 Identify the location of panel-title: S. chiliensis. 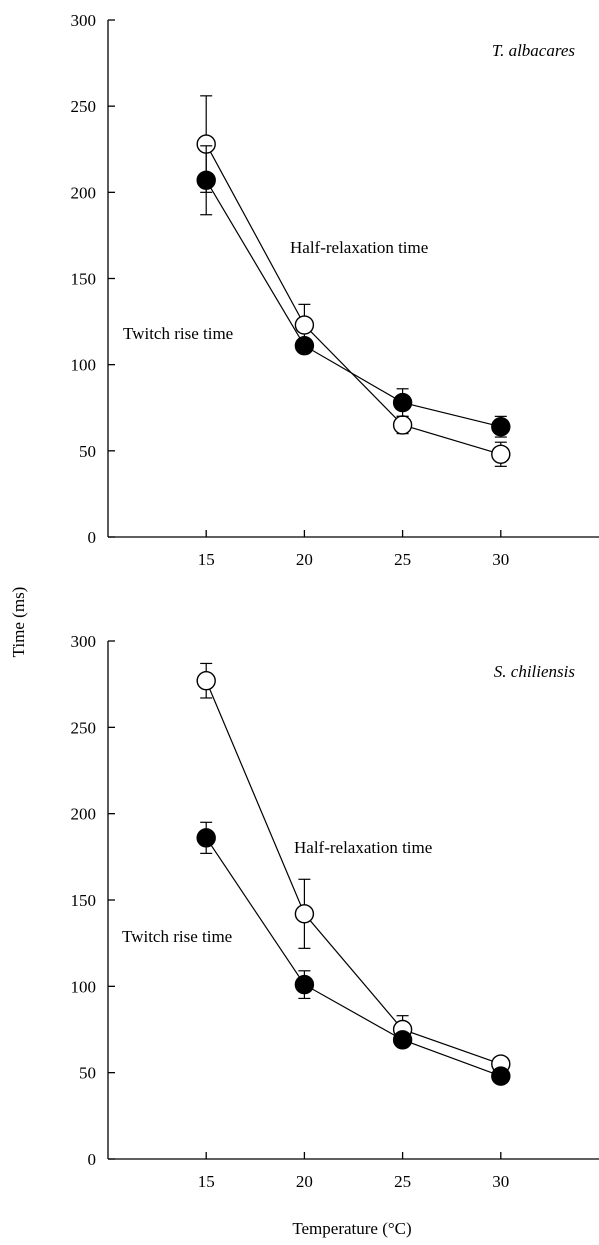
(535, 671).